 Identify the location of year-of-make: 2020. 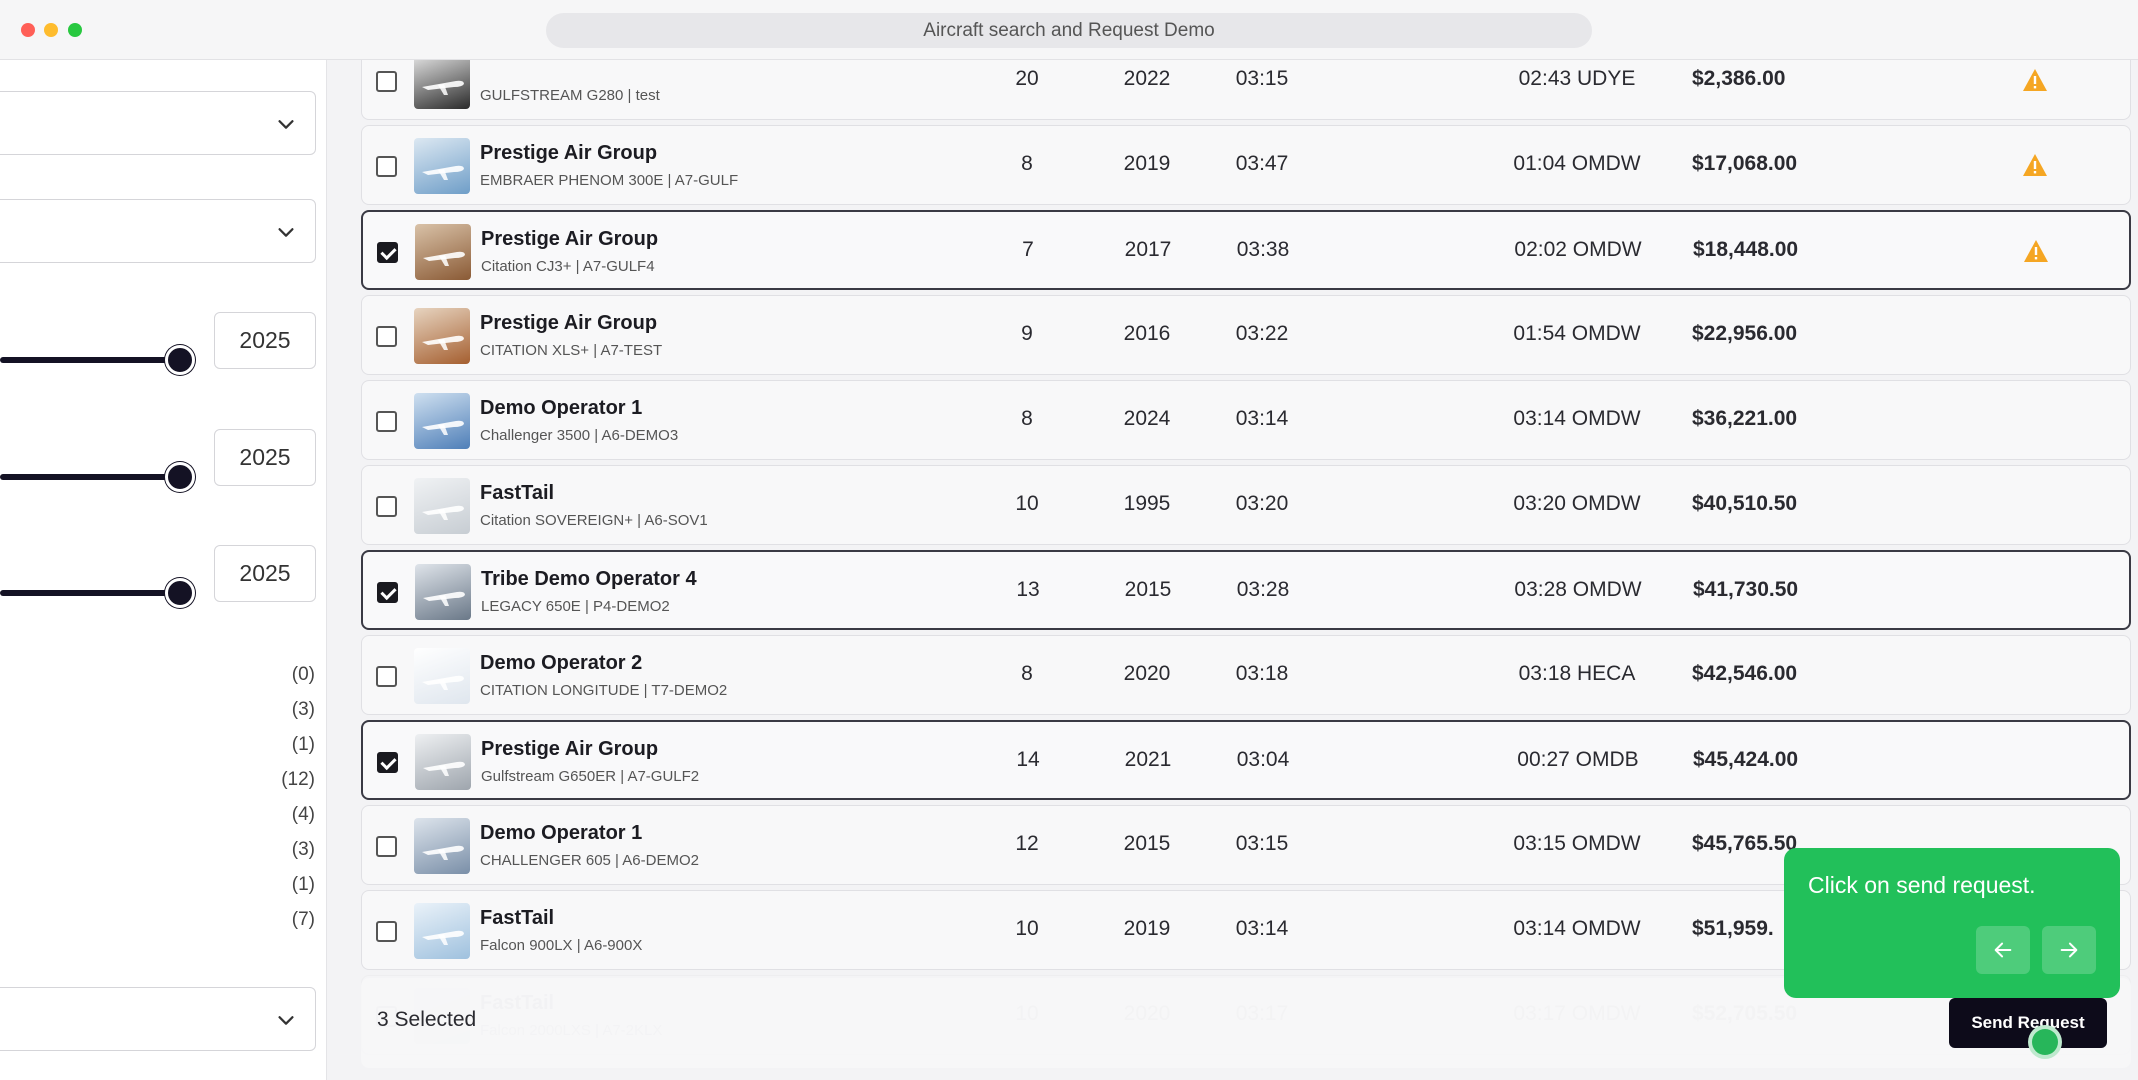
(1147, 673).